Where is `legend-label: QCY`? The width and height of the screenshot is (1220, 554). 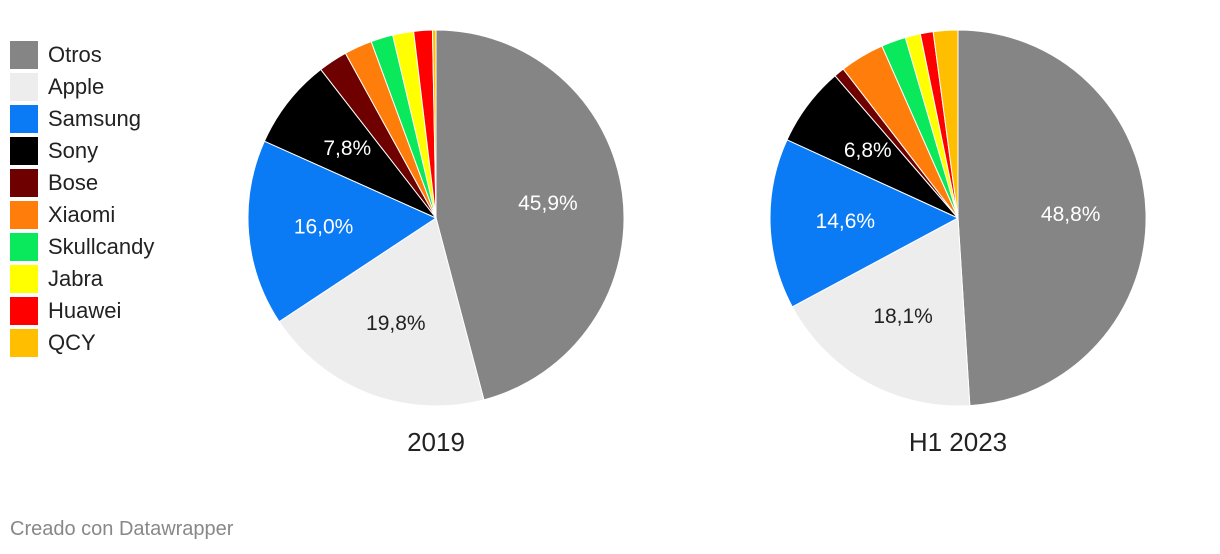 legend-label: QCY is located at coordinates (72, 342).